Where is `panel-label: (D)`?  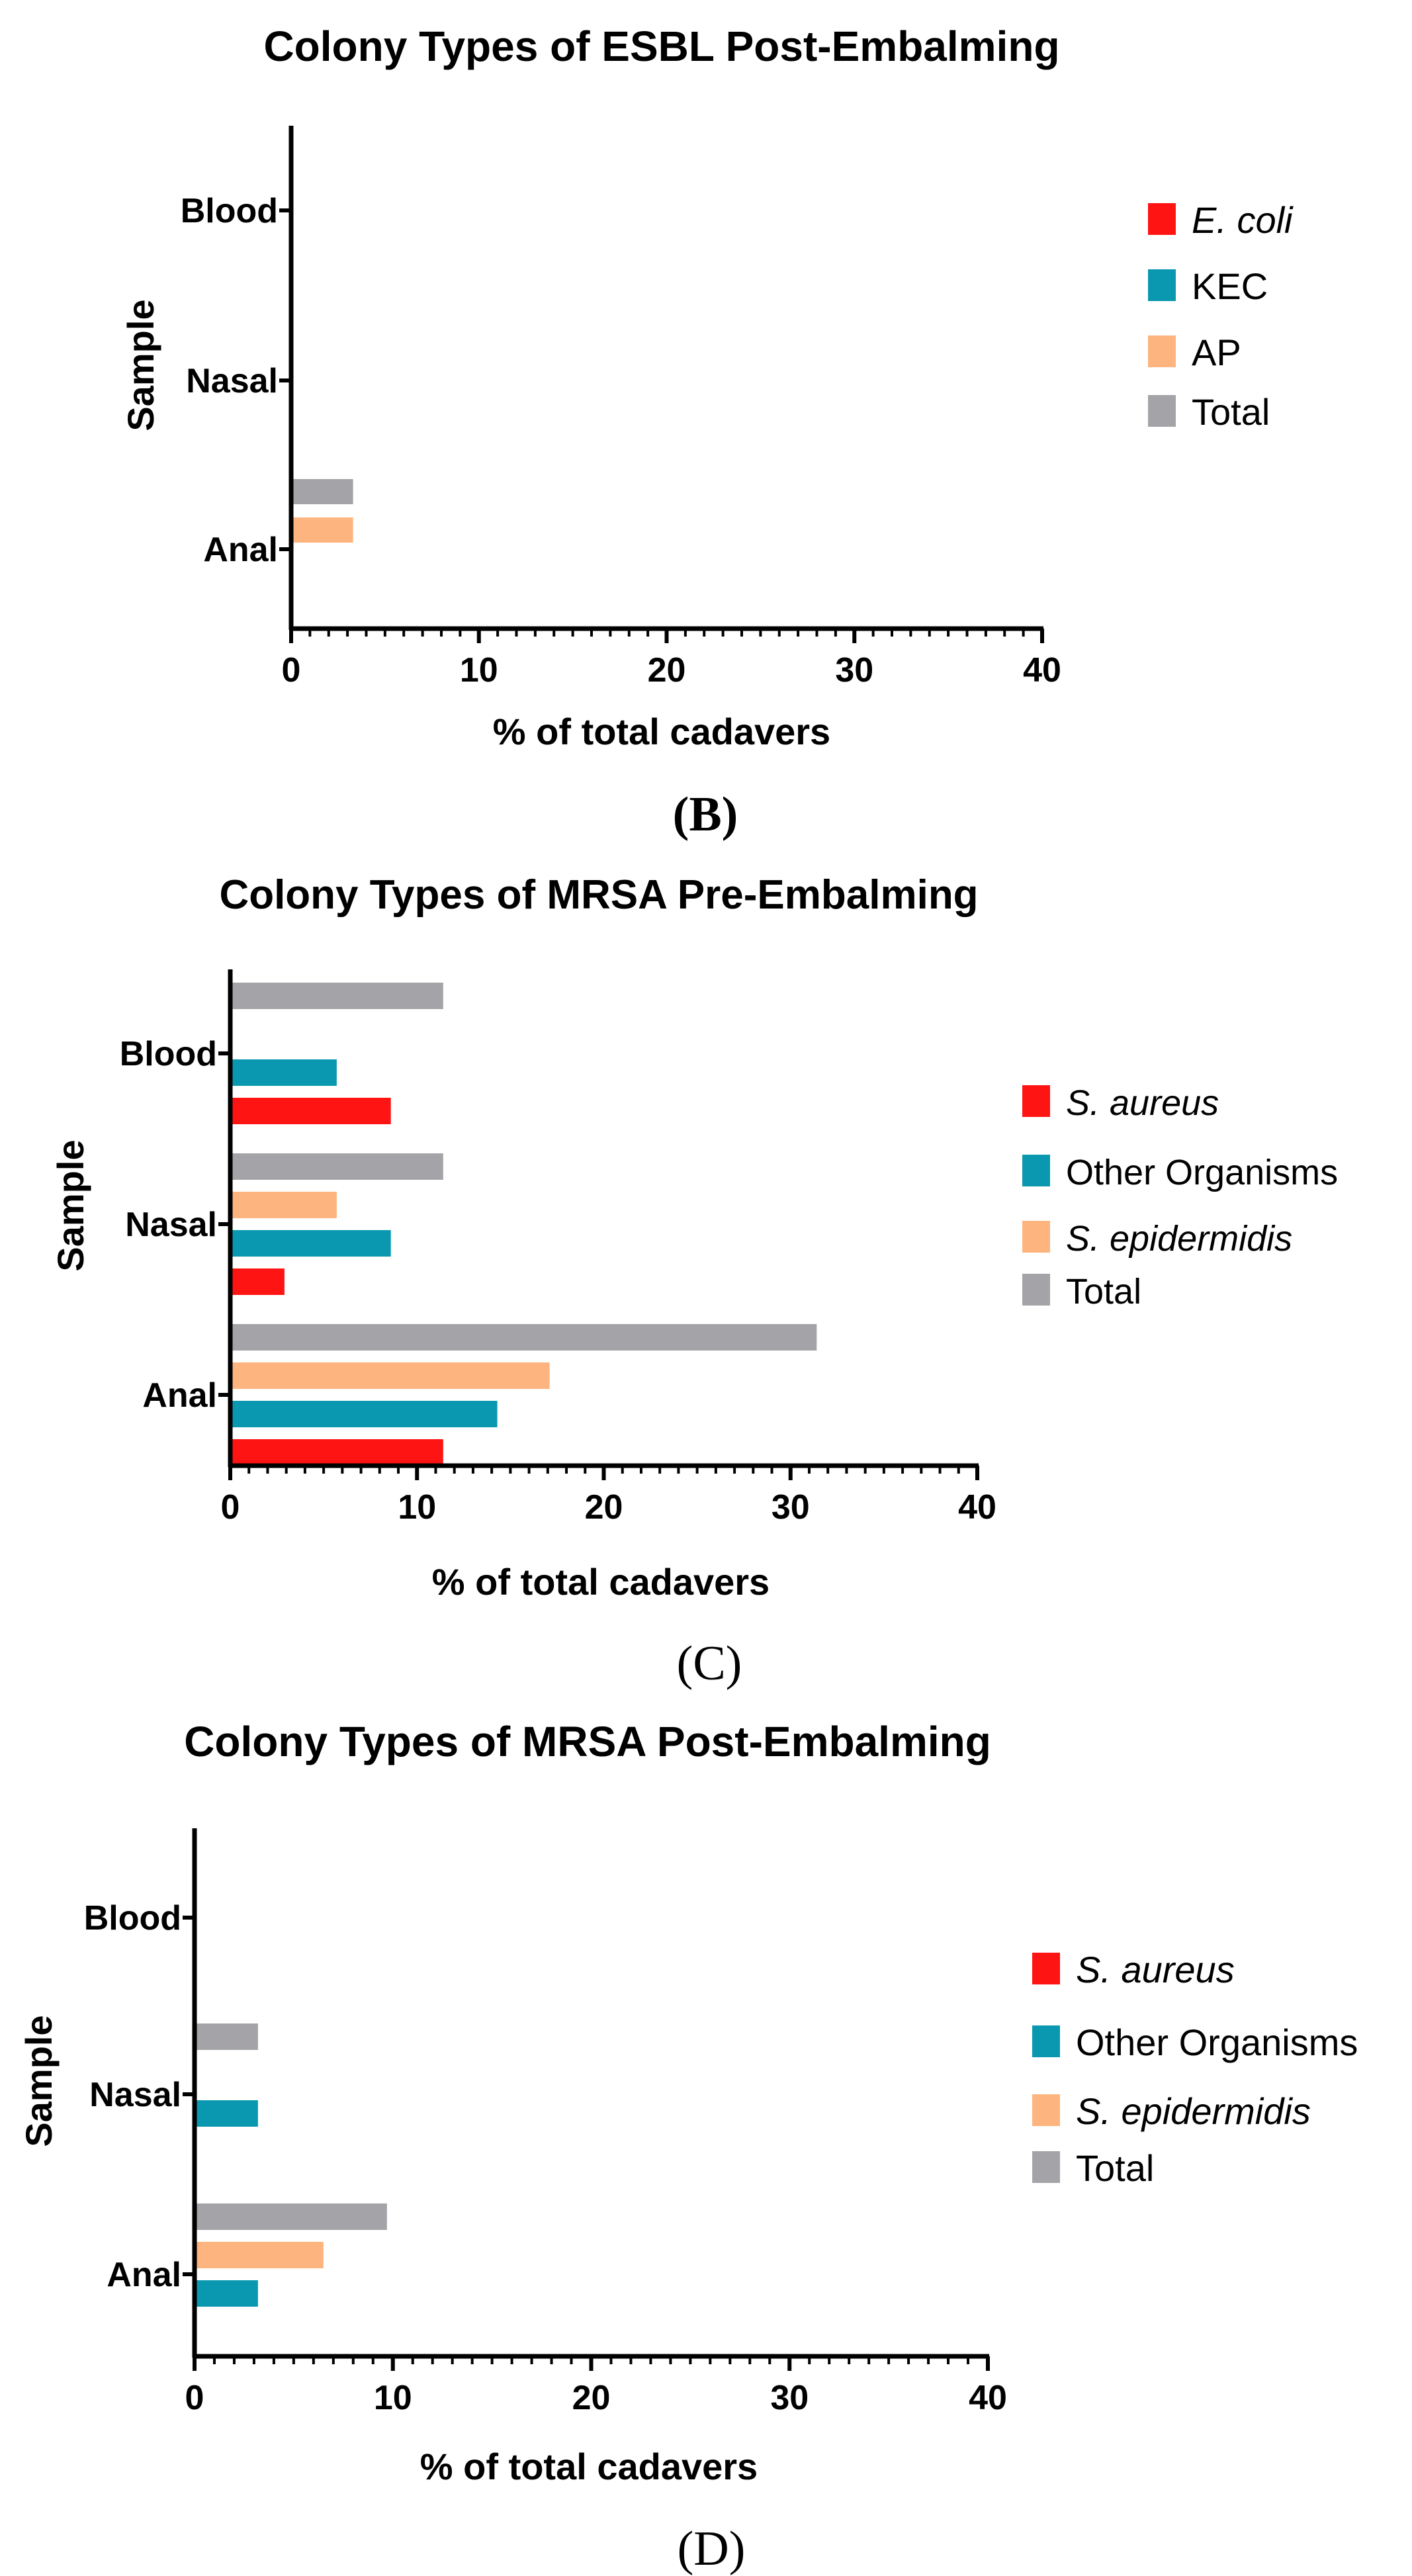
panel-label: (D) is located at coordinates (712, 2549).